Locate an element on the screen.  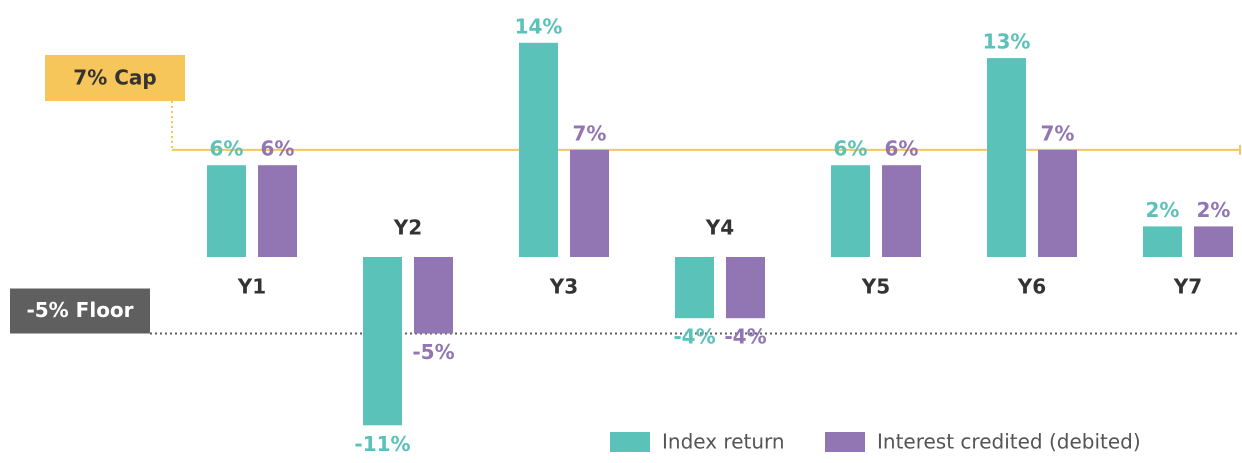
category-label: Y3 is located at coordinates (563, 287).